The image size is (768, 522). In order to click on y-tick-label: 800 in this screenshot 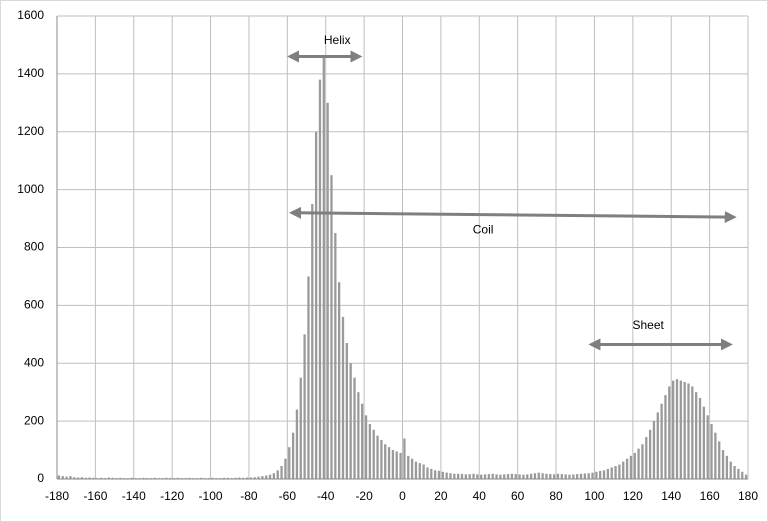, I will do `click(34, 247)`.